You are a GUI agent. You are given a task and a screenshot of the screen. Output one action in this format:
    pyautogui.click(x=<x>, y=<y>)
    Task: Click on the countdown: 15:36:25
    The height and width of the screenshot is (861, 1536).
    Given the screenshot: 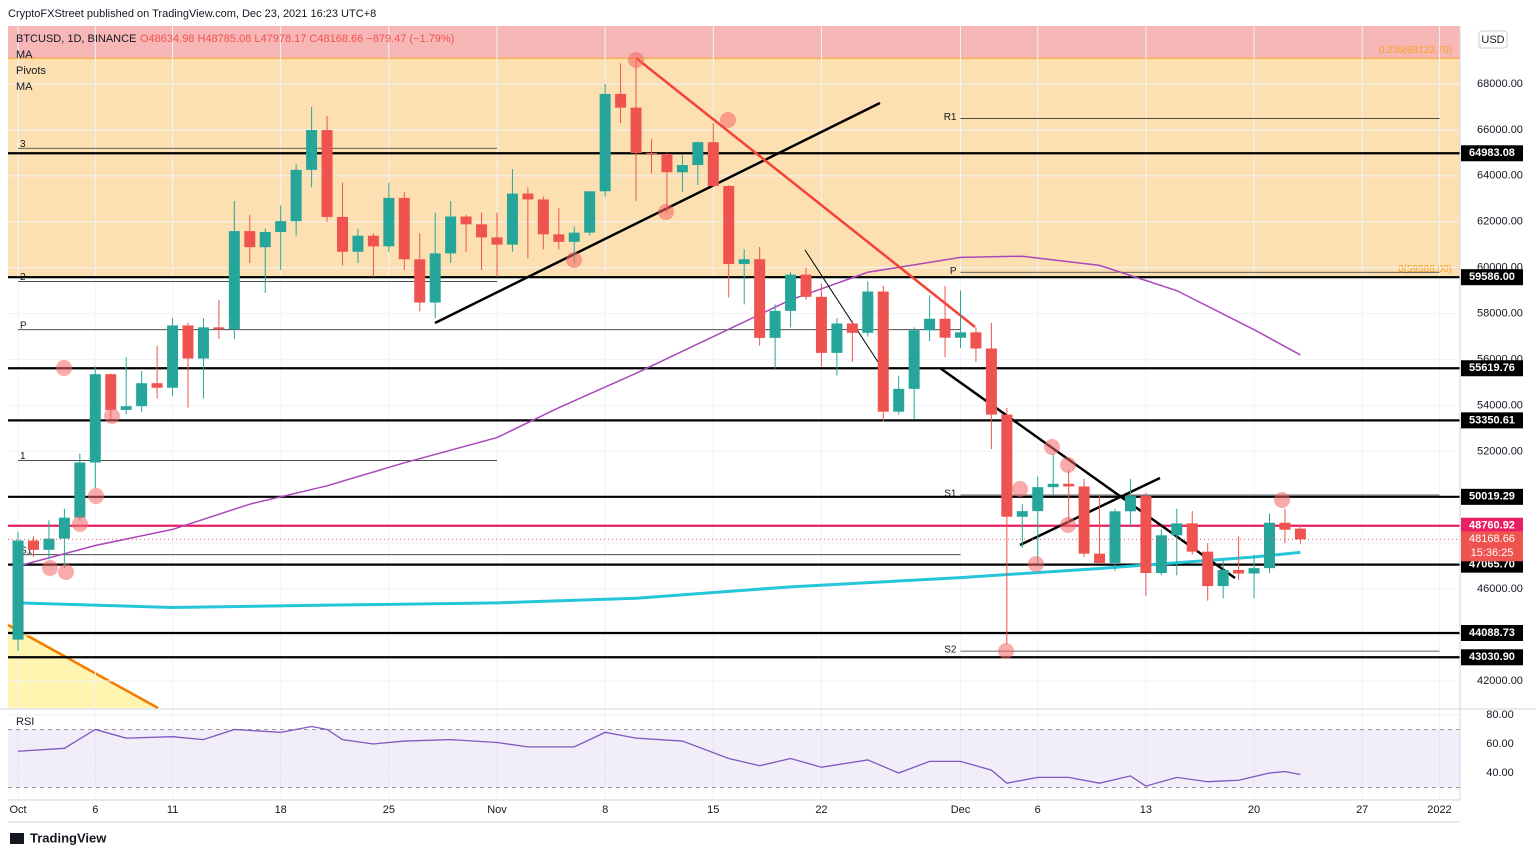 What is the action you would take?
    pyautogui.click(x=1492, y=553)
    